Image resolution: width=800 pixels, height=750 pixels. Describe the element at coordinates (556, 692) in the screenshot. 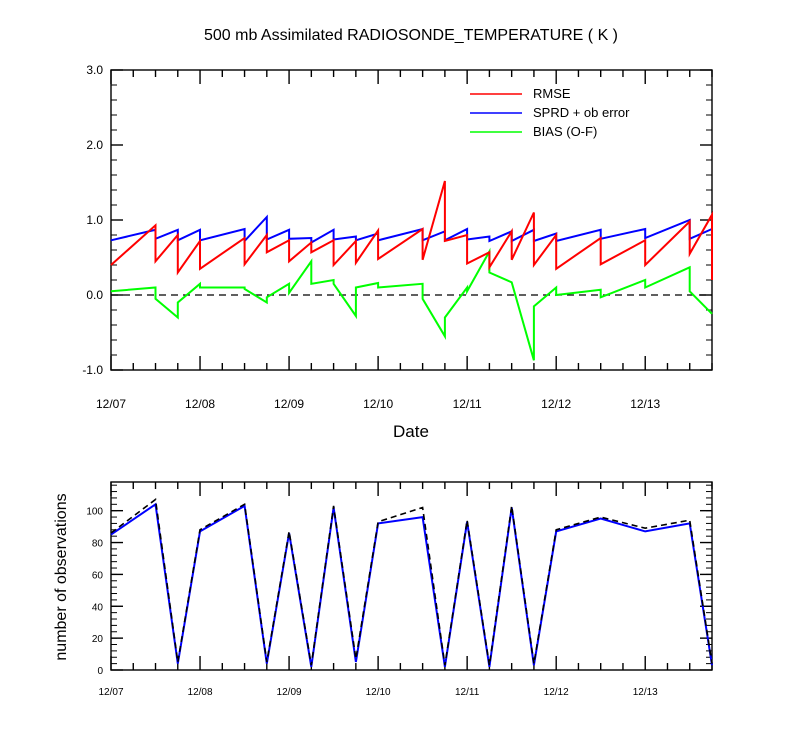

I see `bottom-x-tick-label: 12/12` at that location.